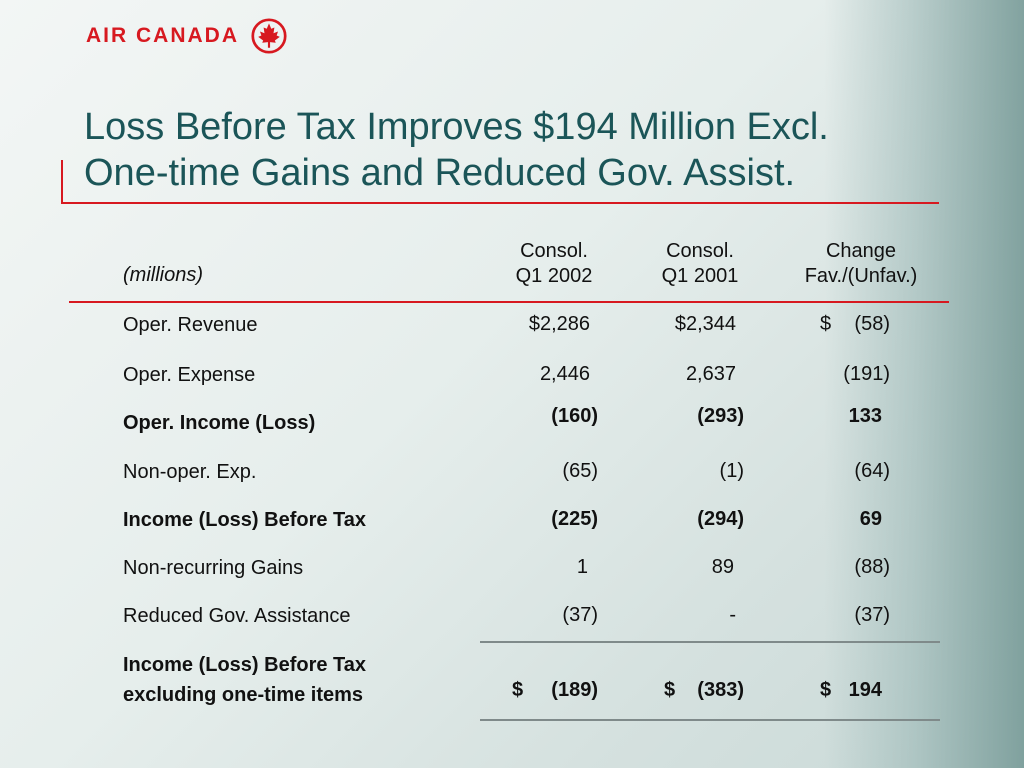  I want to click on value-income-before-tax-2002: (225), so click(574, 519).